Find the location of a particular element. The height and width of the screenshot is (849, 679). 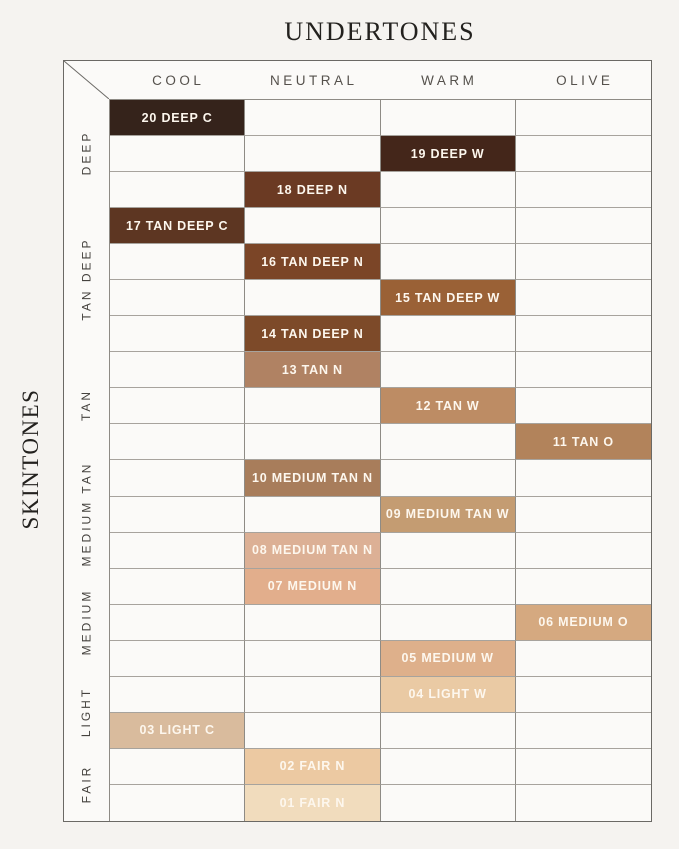

shade-swatch: 12 TAN W is located at coordinates (448, 406).